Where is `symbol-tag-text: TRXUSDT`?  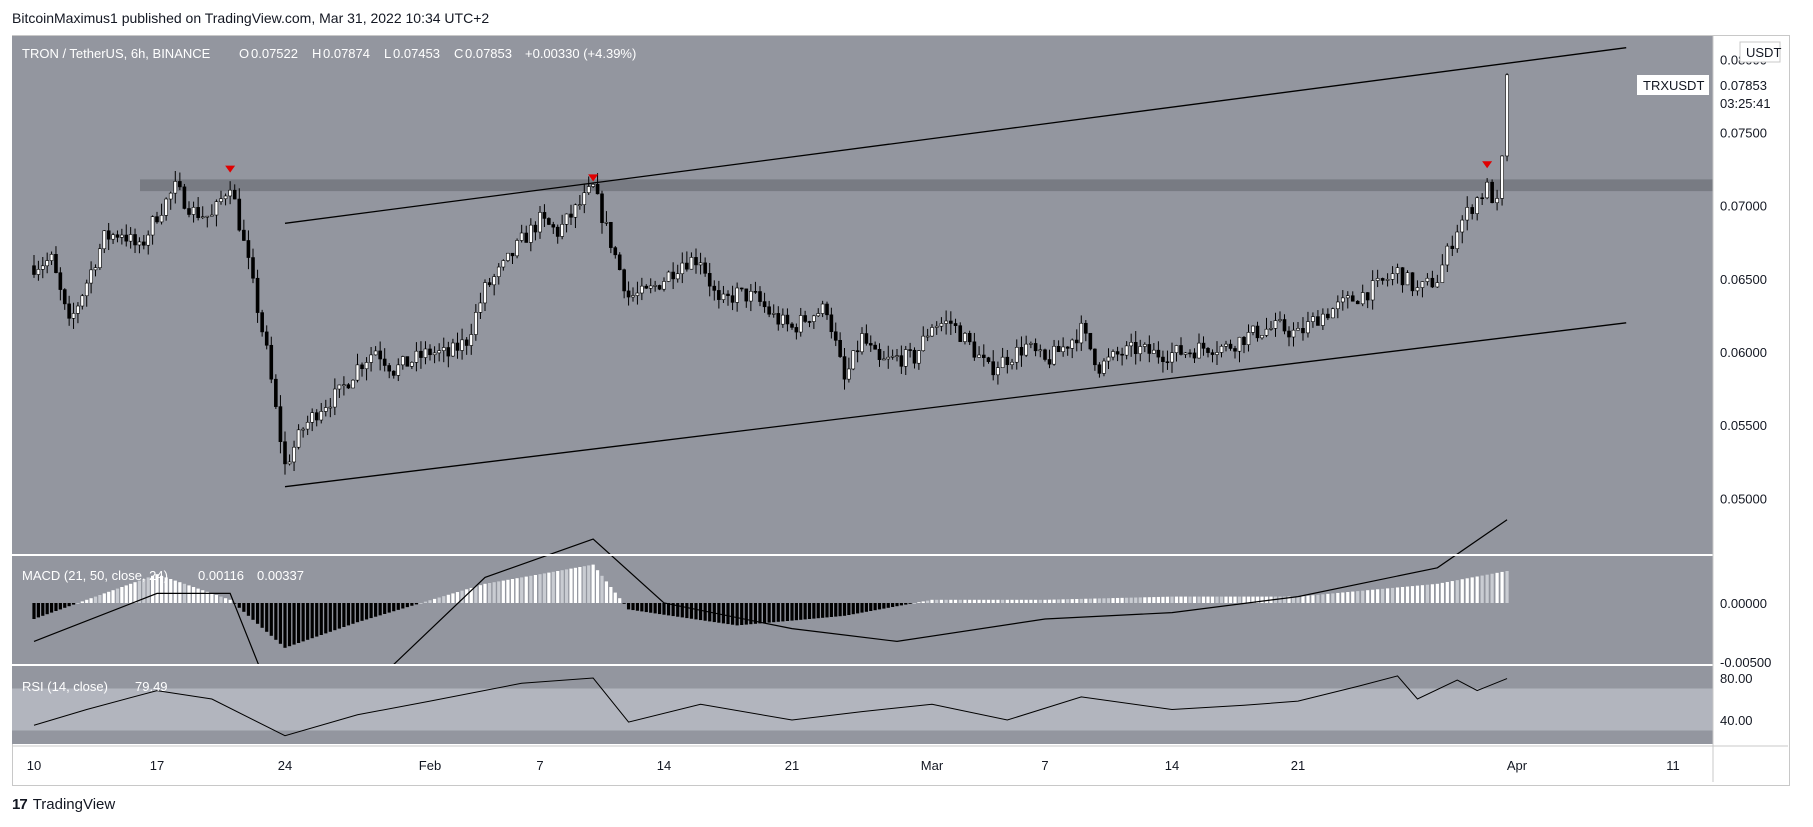 symbol-tag-text: TRXUSDT is located at coordinates (1673, 85).